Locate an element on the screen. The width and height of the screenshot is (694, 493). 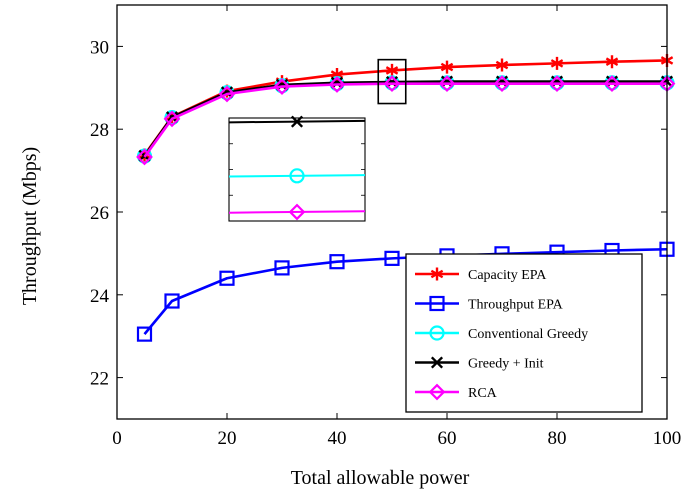
legend-entry-throughput-epa: Throughput EPA is located at coordinates (489, 304).